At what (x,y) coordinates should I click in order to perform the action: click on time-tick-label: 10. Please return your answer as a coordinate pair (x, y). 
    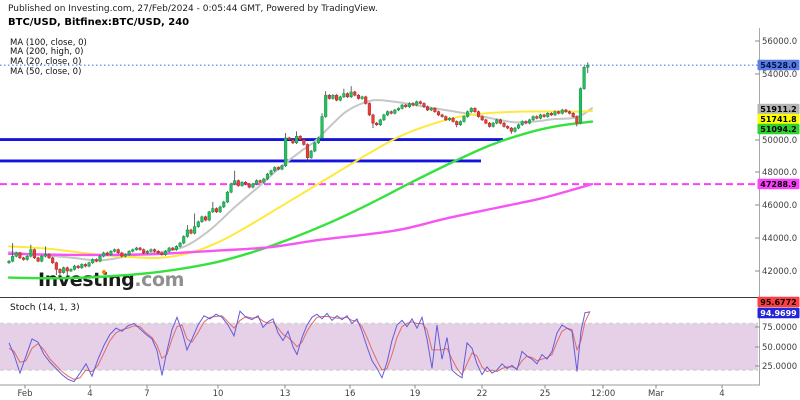
    Looking at the image, I should click on (218, 394).